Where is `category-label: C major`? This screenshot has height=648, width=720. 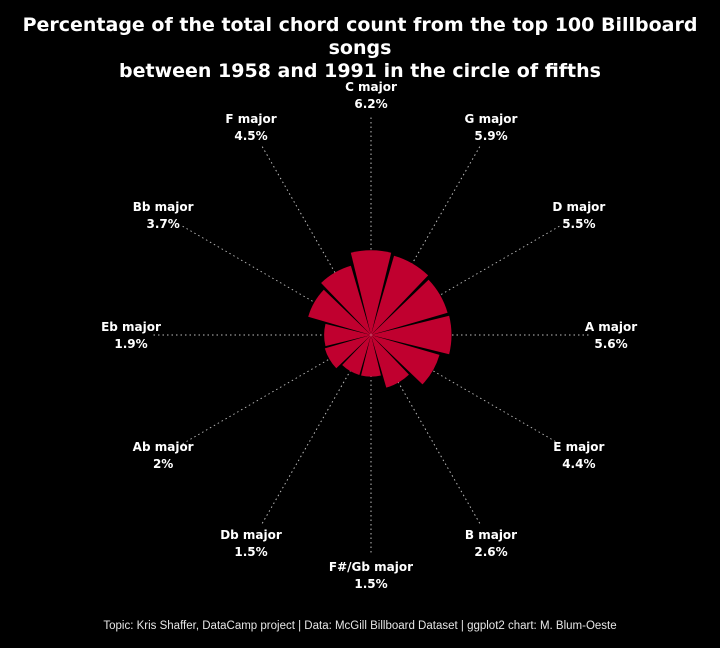 category-label: C major is located at coordinates (371, 87).